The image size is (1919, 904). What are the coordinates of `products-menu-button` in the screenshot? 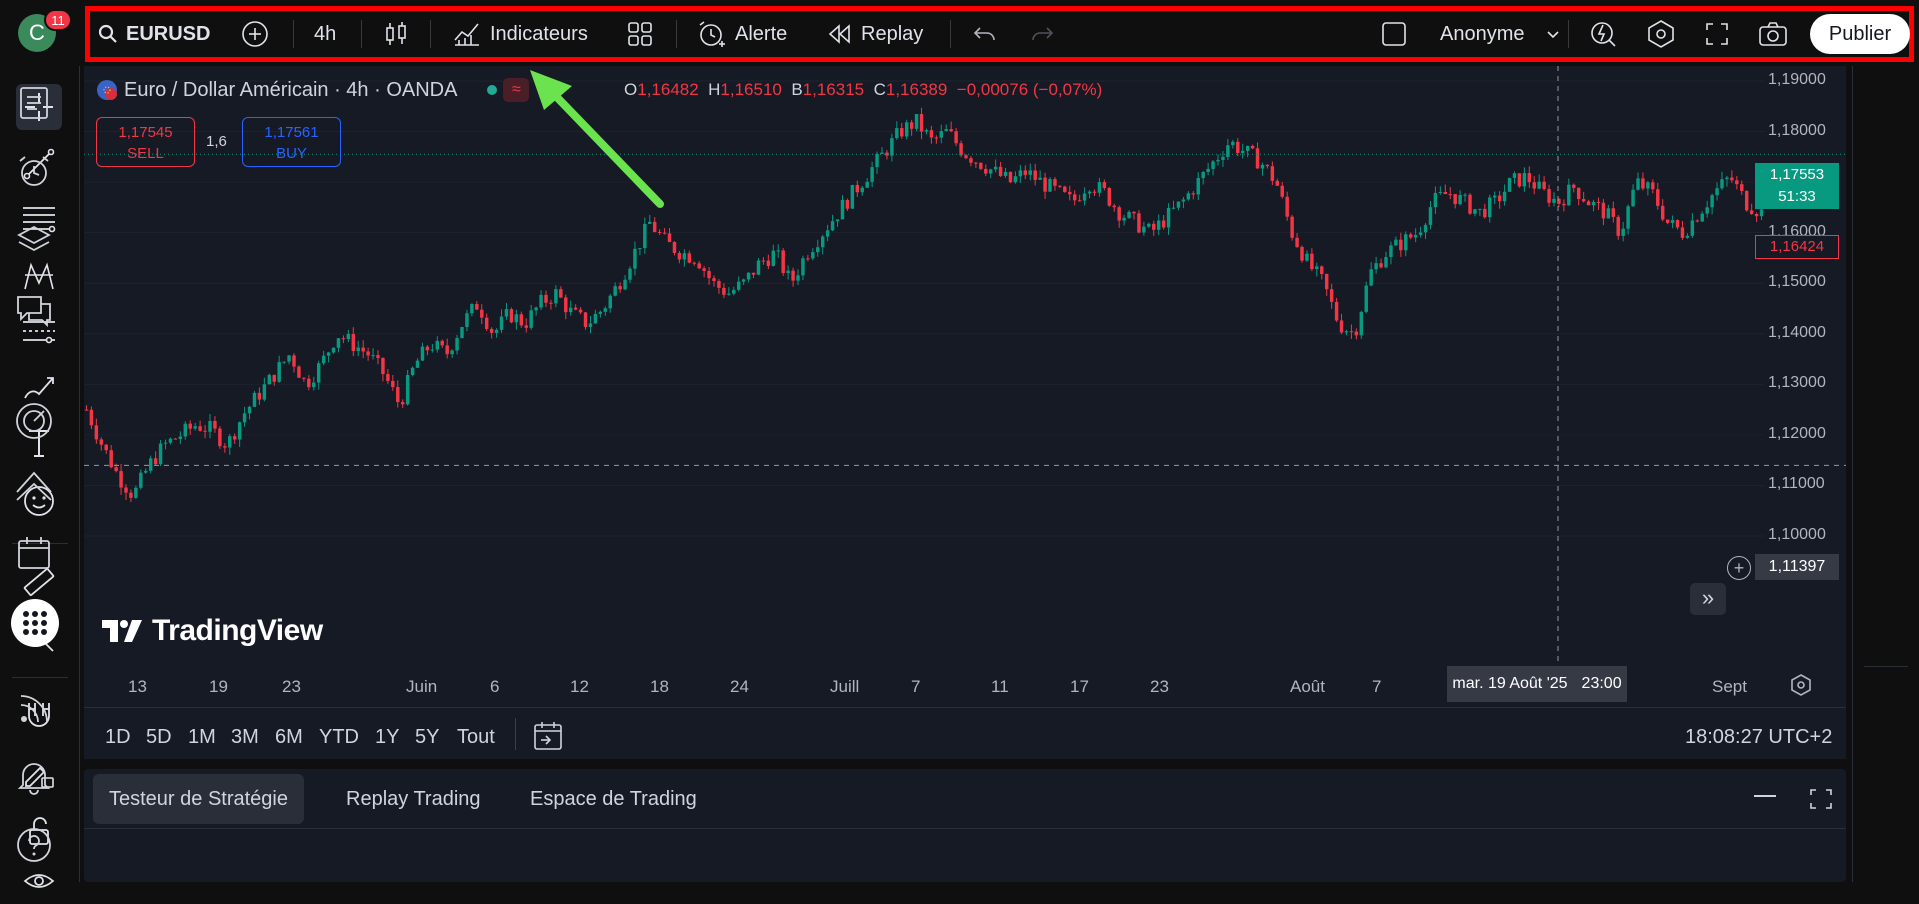 It's located at (35, 623).